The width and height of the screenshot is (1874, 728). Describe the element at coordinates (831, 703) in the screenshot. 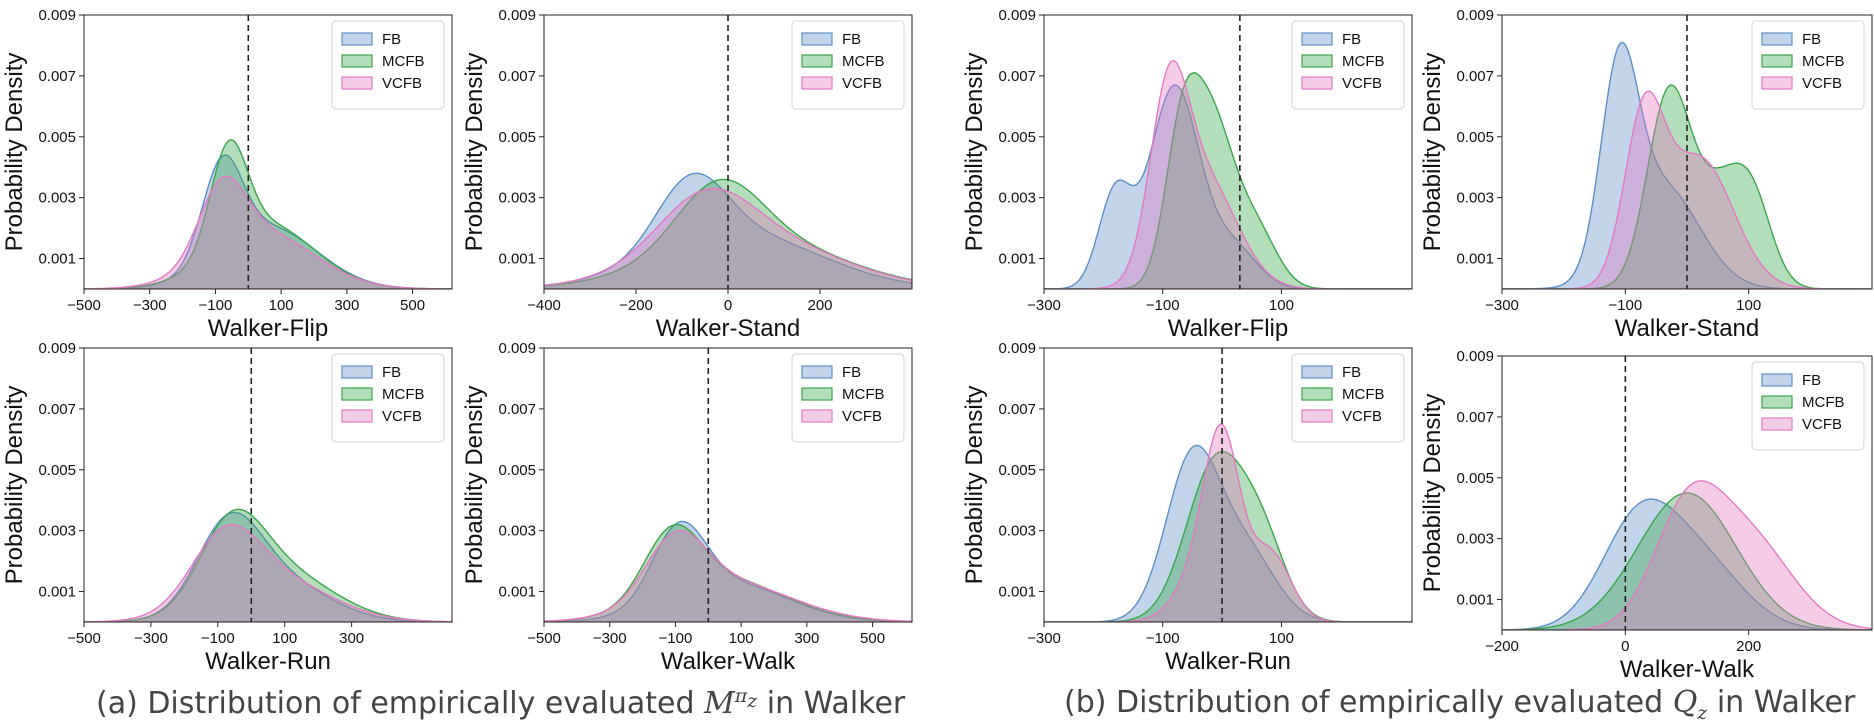

I see `caption-a-suffix: in Walker` at that location.